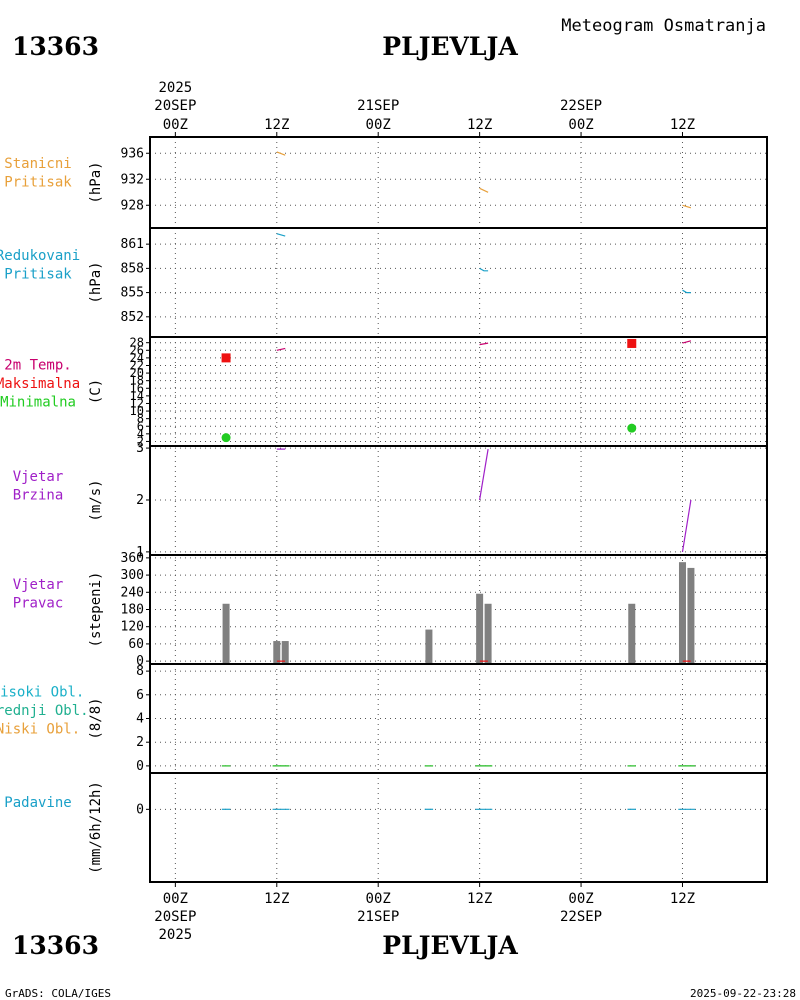 The image size is (800, 1000). Describe the element at coordinates (38, 495) in the screenshot. I see `panel-label: Brzina` at that location.